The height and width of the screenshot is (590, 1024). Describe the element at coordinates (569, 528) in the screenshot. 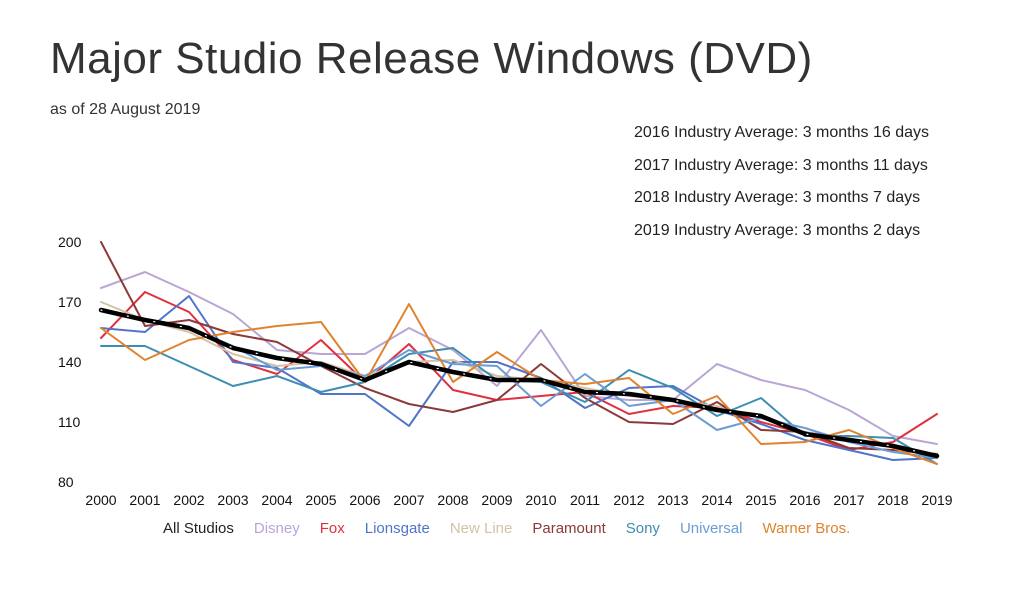

I see `legend-paramount: Paramount` at that location.